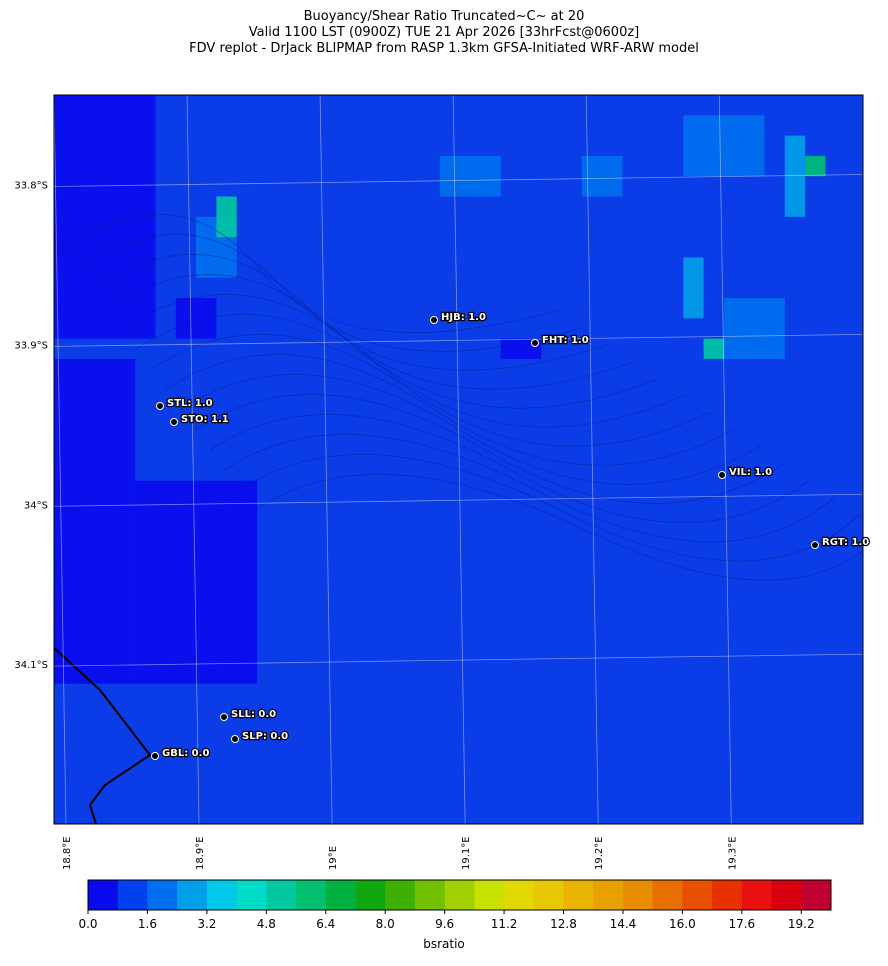 Image resolution: width=888 pixels, height=966 pixels. I want to click on station-label: HJB: 1.0, so click(463, 317).